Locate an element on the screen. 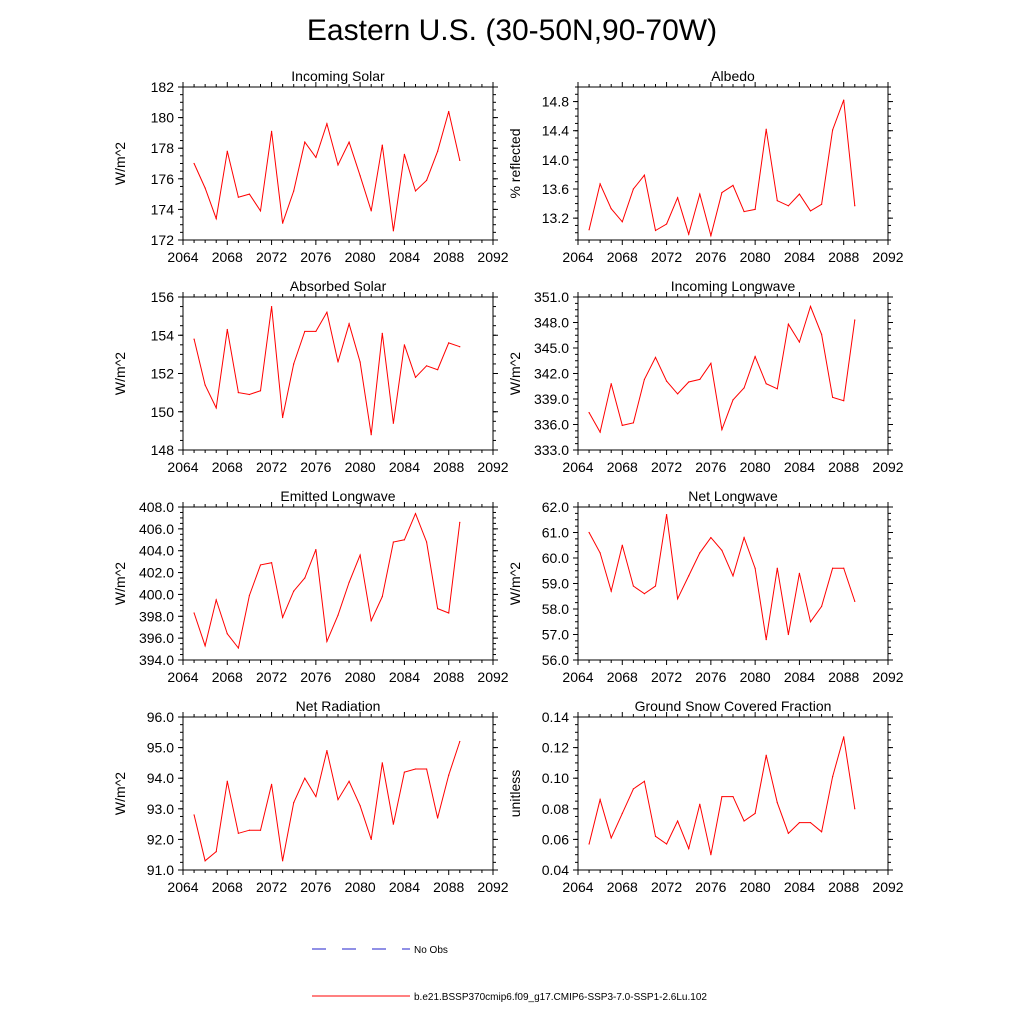 This screenshot has width=1024, height=1024. chart-title: Emitted Longwave is located at coordinates (337, 496).